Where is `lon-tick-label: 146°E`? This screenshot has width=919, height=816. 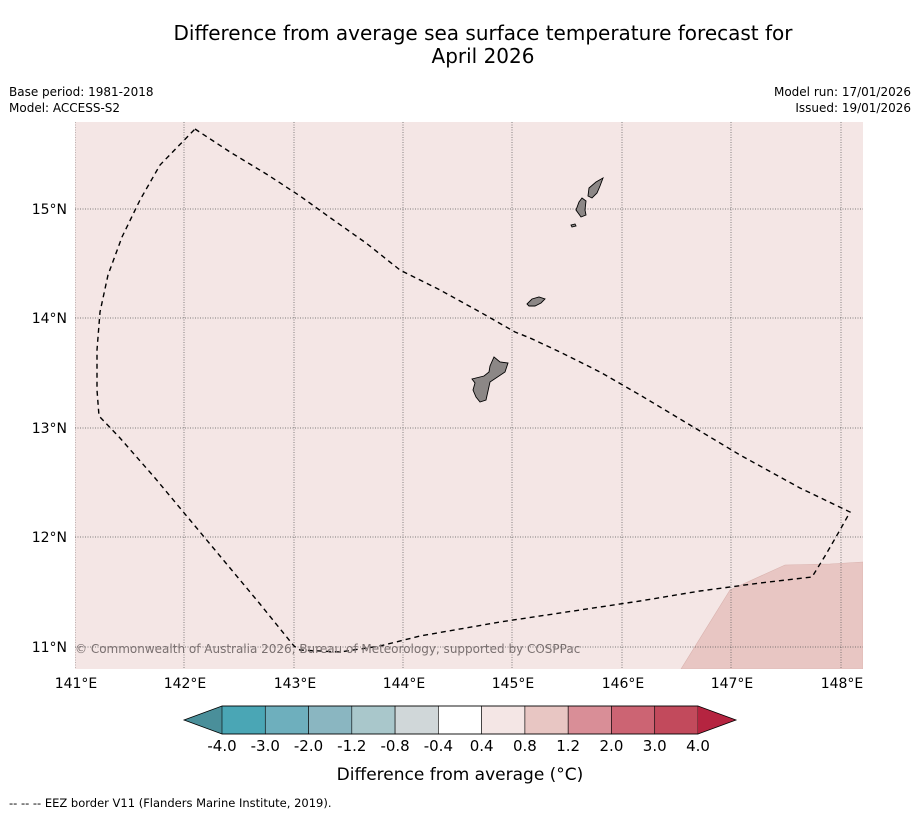
lon-tick-label: 146°E is located at coordinates (623, 684).